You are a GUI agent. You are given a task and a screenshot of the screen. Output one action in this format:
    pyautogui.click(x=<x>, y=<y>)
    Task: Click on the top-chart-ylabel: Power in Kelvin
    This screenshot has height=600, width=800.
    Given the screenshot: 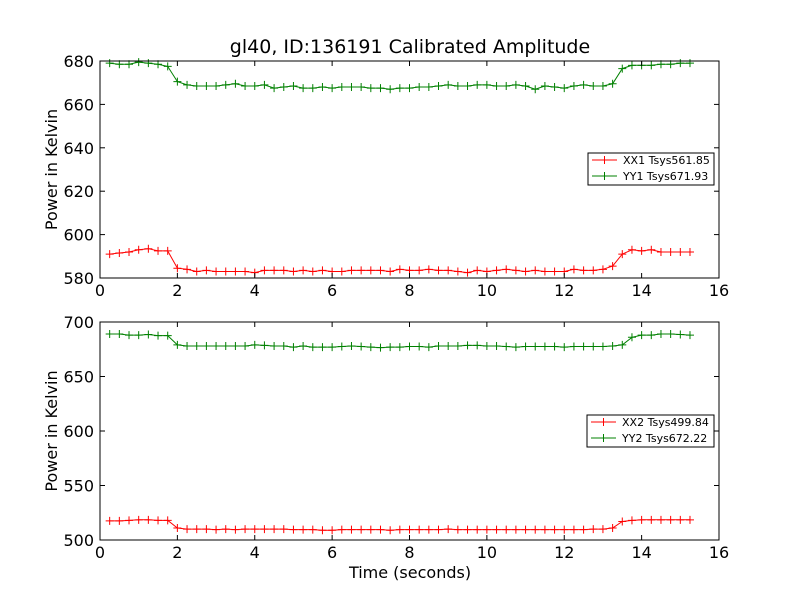 What is the action you would take?
    pyautogui.click(x=51, y=169)
    